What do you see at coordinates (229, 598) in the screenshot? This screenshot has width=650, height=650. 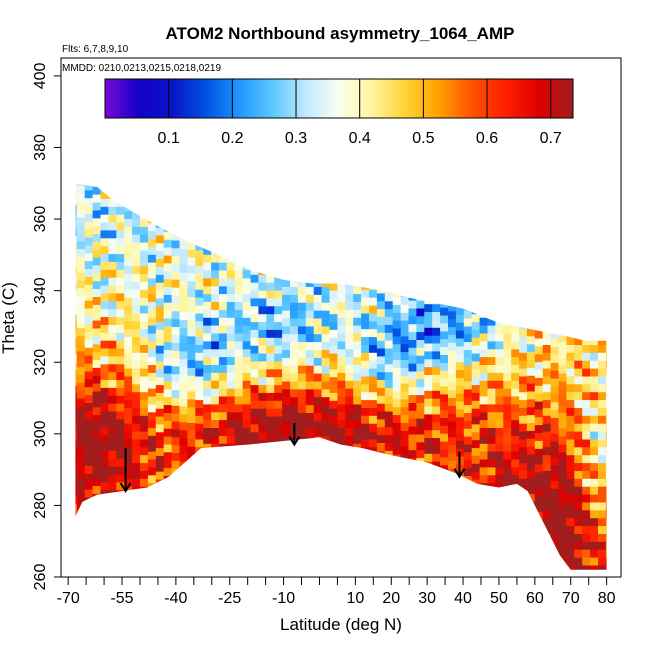 I see `x-tick-label: -25` at bounding box center [229, 598].